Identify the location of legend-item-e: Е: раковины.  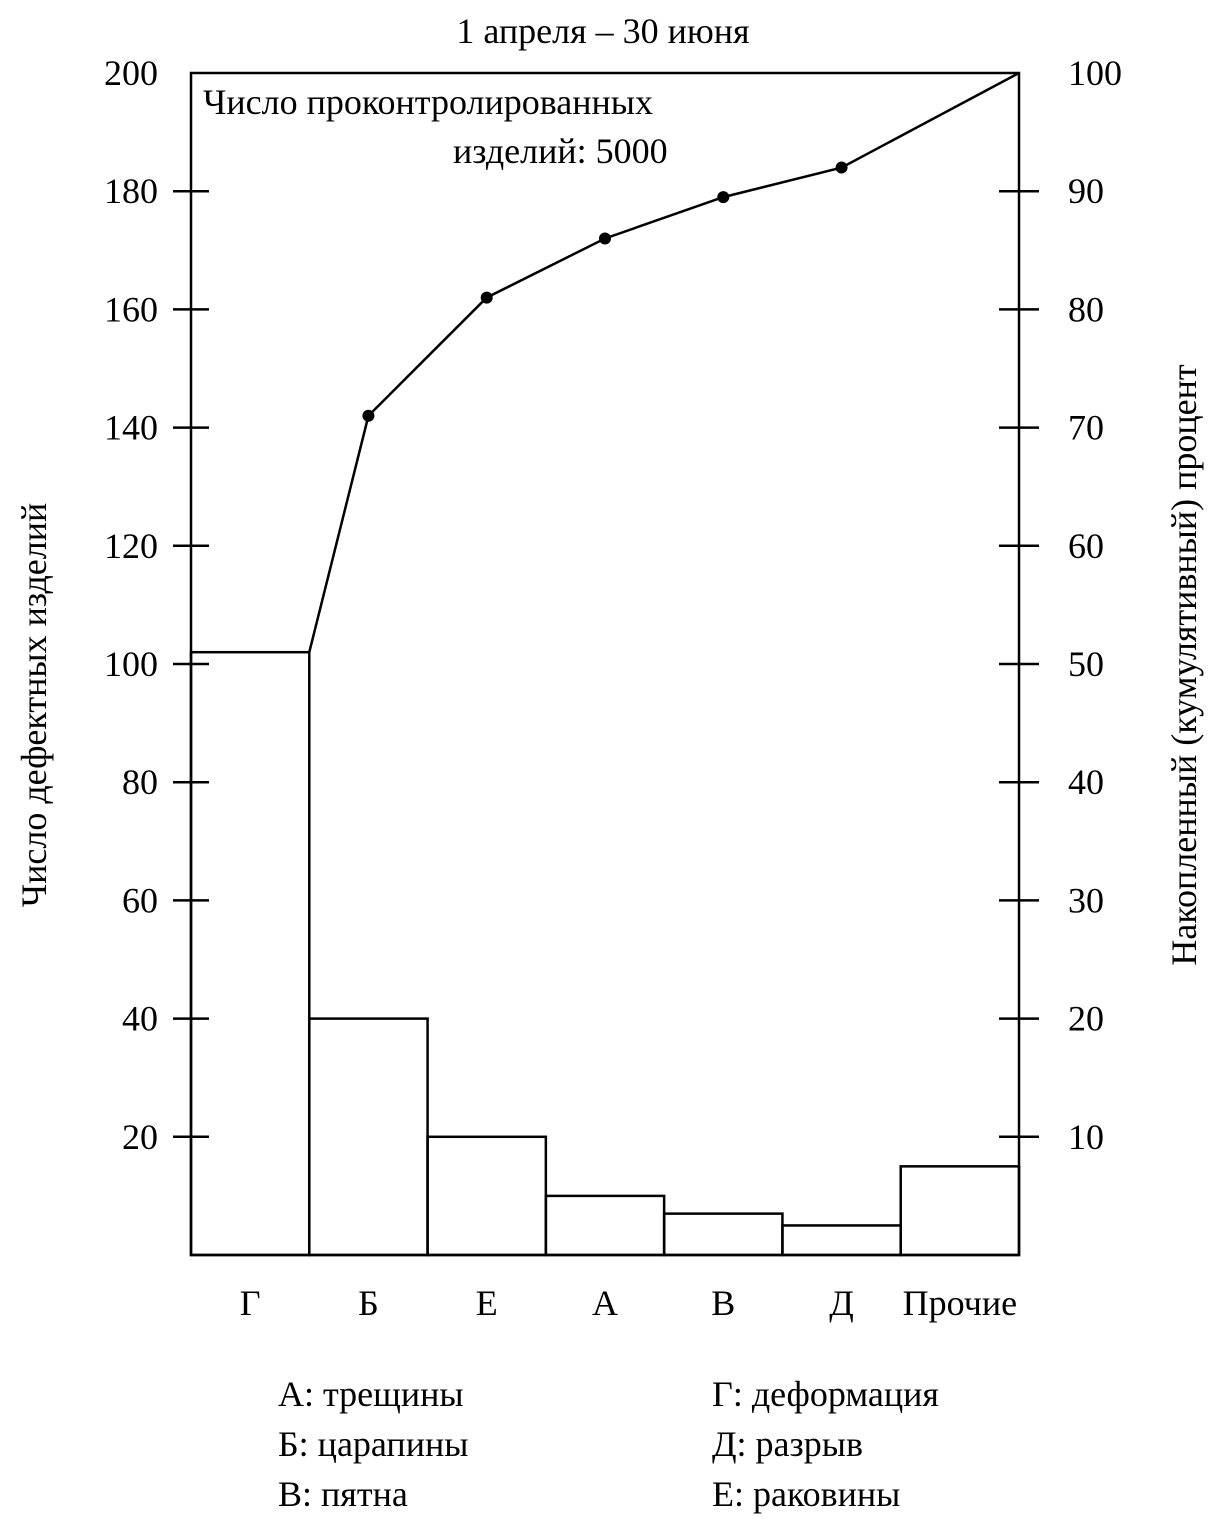
(806, 1494).